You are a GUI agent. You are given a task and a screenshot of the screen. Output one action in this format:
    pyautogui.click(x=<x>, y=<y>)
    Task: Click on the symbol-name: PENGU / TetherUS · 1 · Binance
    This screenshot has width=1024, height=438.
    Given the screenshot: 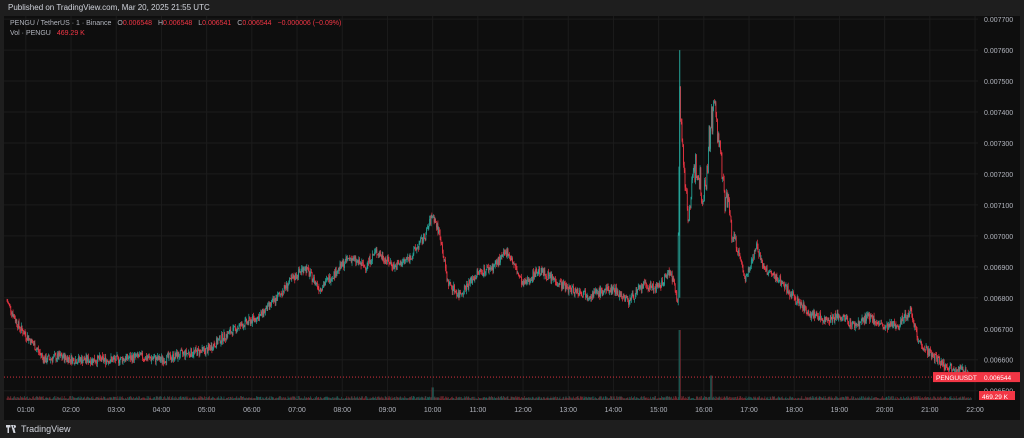 What is the action you would take?
    pyautogui.click(x=61, y=23)
    